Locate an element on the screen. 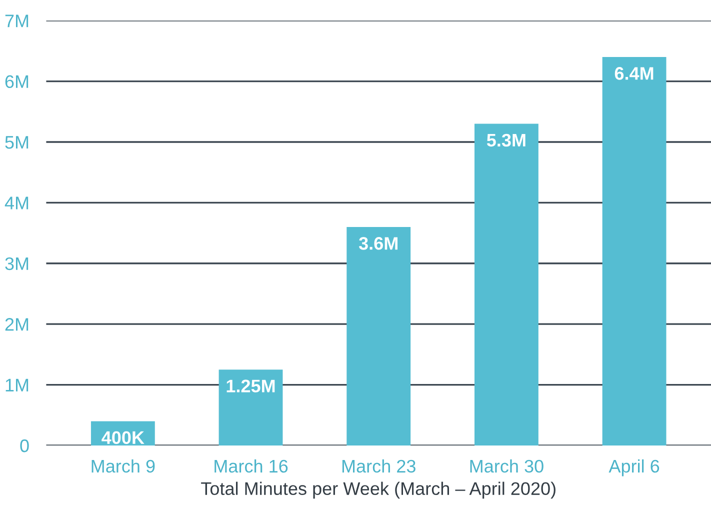 Image resolution: width=711 pixels, height=515 pixels. x-tick-label: March 9 is located at coordinates (123, 466).